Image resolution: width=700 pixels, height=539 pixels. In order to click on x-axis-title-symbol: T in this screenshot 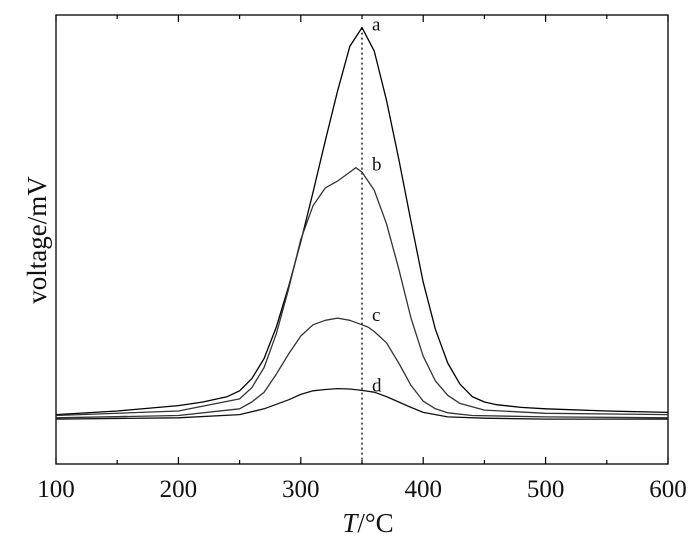, I will do `click(350, 523)`.